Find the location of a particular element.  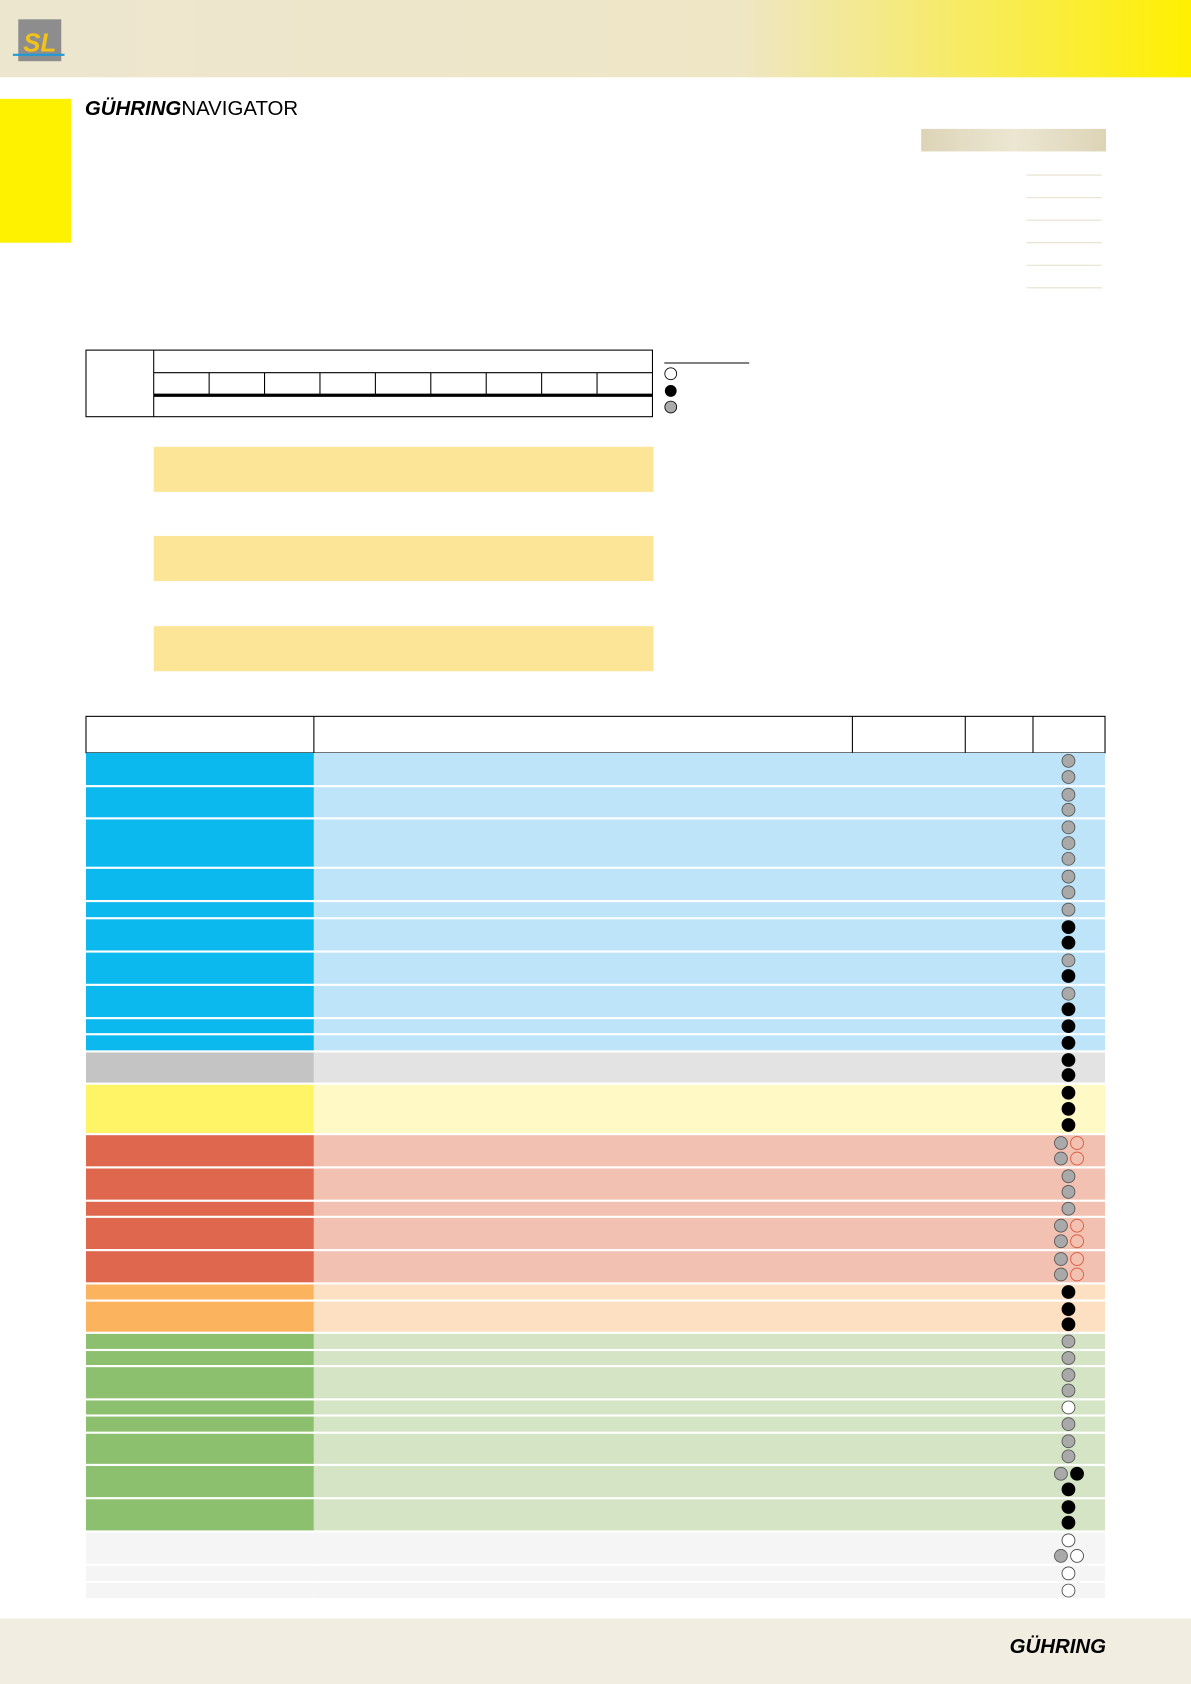

small-table-frame is located at coordinates (369, 383).